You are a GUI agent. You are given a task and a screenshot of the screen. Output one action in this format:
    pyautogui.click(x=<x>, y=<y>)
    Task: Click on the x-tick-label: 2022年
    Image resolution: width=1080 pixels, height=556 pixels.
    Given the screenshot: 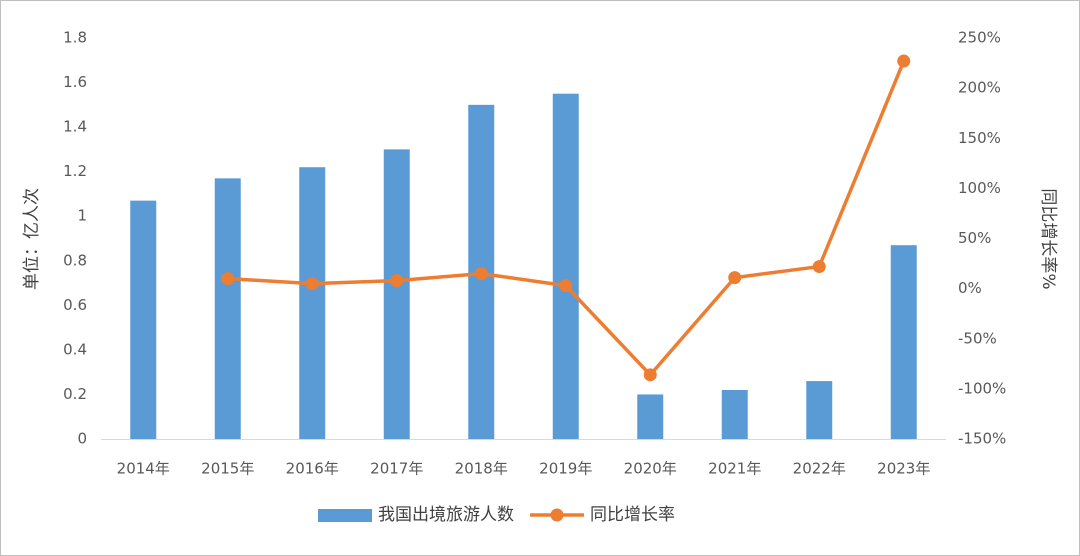 What is the action you would take?
    pyautogui.click(x=819, y=469)
    